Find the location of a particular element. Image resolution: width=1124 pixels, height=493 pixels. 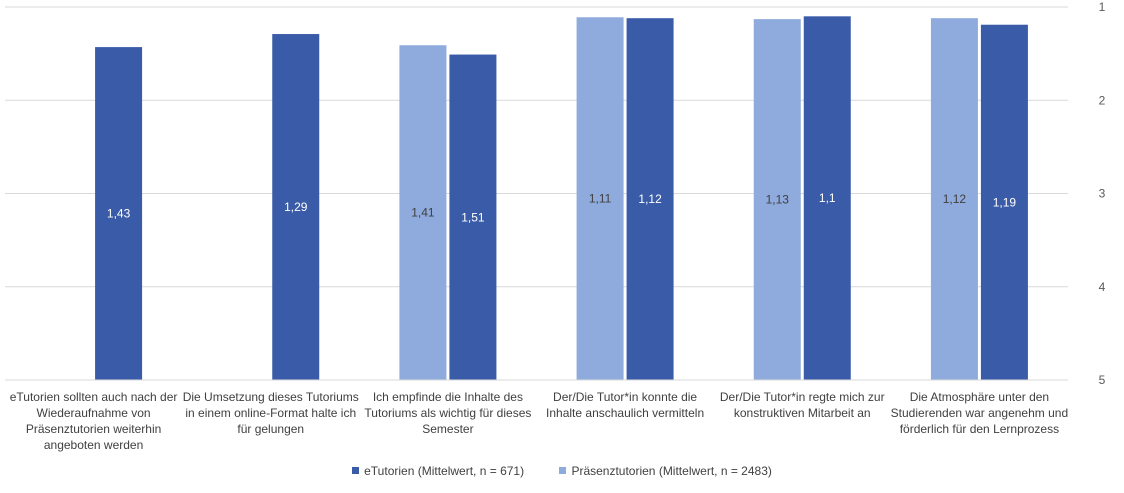

data-label-s0-c3: 1,11 is located at coordinates (600, 199).